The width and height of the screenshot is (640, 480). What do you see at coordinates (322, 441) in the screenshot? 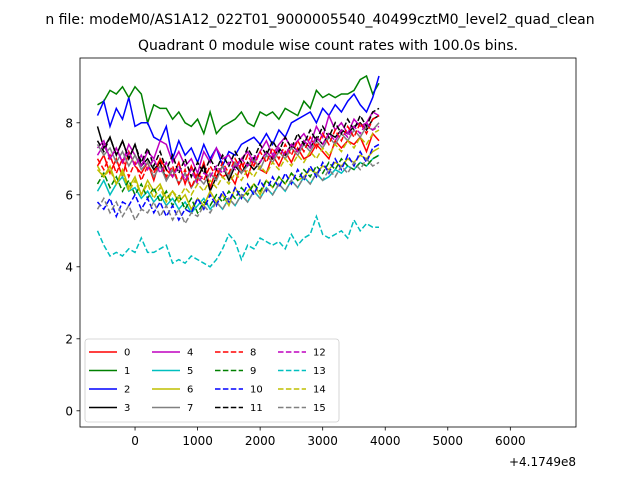
I see `x-tick-label: 3000` at bounding box center [322, 441].